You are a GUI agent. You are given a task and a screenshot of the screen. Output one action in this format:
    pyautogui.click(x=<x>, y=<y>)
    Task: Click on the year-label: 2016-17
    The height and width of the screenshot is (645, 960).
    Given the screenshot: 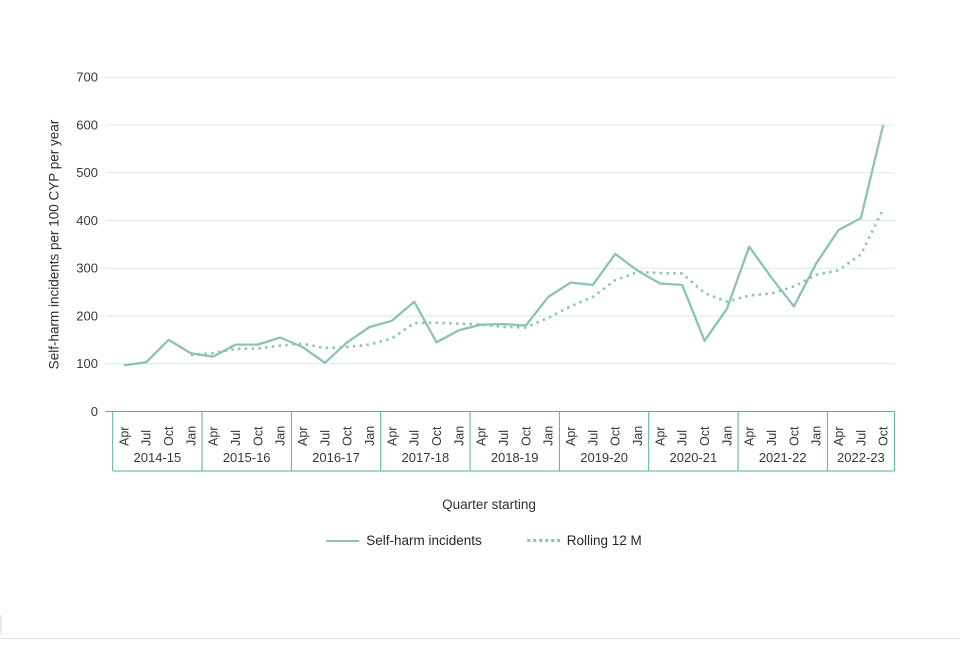 What is the action you would take?
    pyautogui.click(x=336, y=457)
    